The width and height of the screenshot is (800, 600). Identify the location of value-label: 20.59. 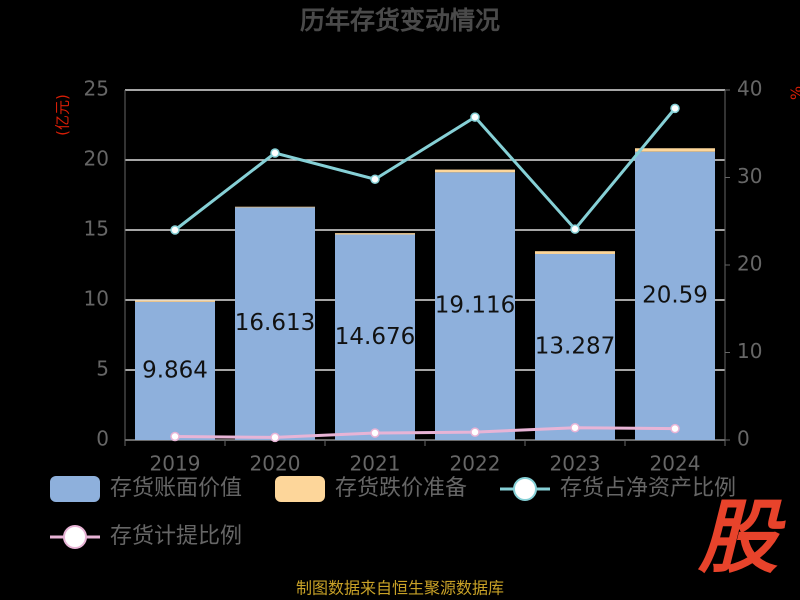
(675, 295).